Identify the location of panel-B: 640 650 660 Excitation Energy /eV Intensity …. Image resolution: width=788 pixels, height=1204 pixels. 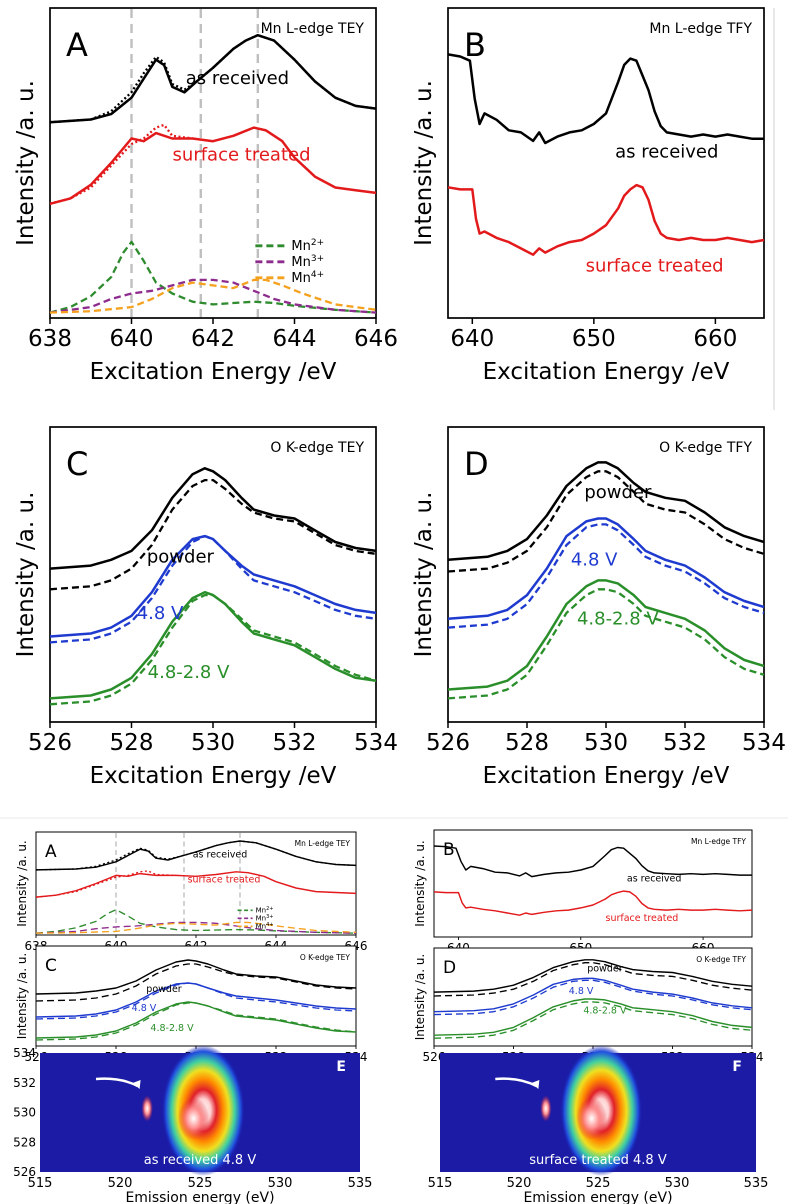
(588, 196).